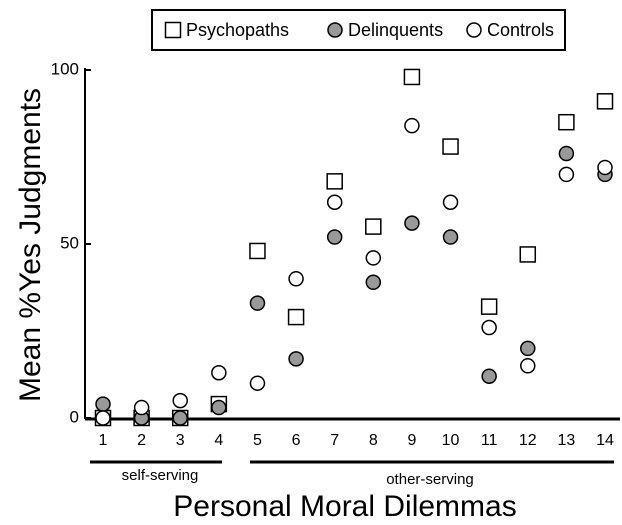  I want to click on legend-label: Psychopaths, so click(237, 30).